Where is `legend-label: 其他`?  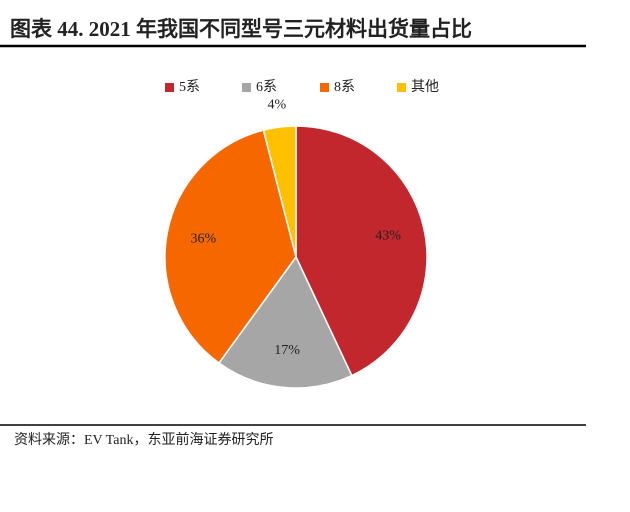
legend-label: 其他 is located at coordinates (425, 87).